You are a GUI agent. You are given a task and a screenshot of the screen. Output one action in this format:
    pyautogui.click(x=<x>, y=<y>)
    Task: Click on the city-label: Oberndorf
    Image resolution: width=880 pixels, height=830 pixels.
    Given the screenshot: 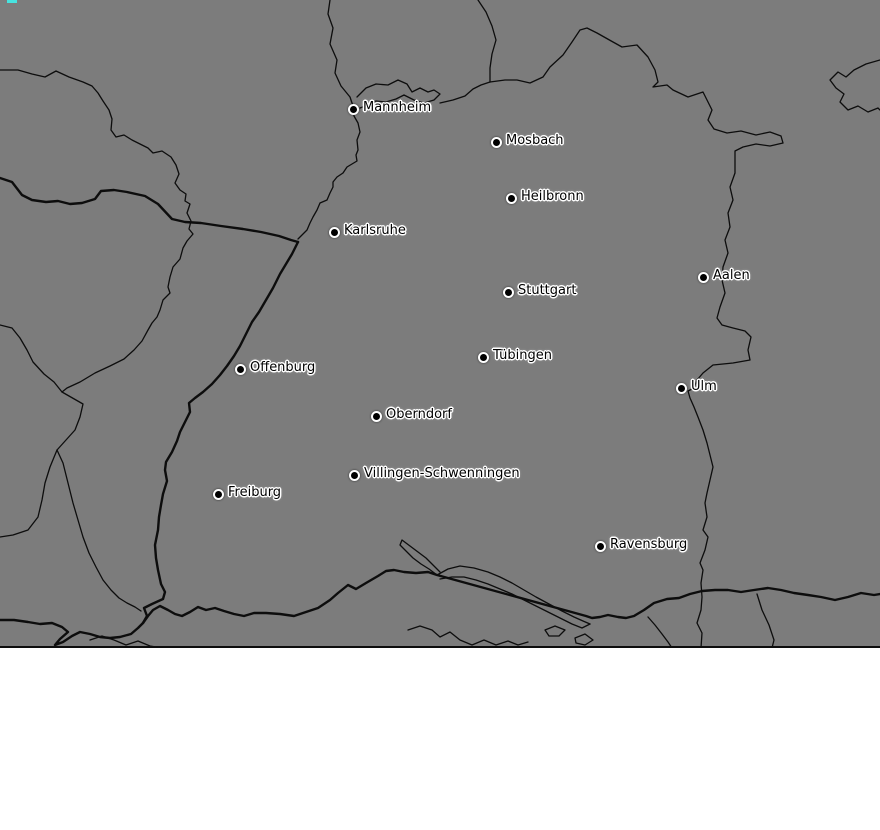 What is the action you would take?
    pyautogui.click(x=419, y=414)
    